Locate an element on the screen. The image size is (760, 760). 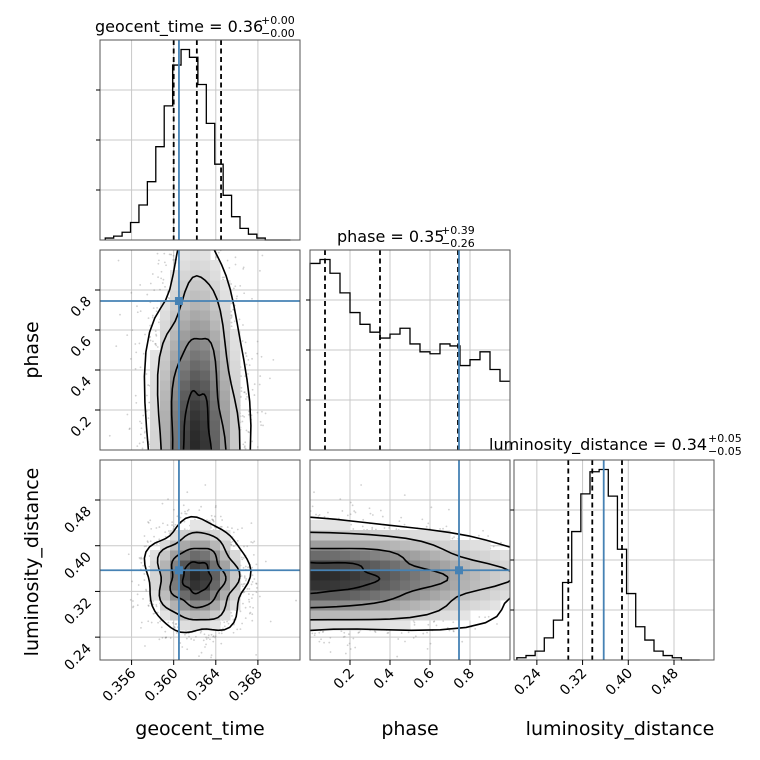
panel-frame is located at coordinates (200, 560).